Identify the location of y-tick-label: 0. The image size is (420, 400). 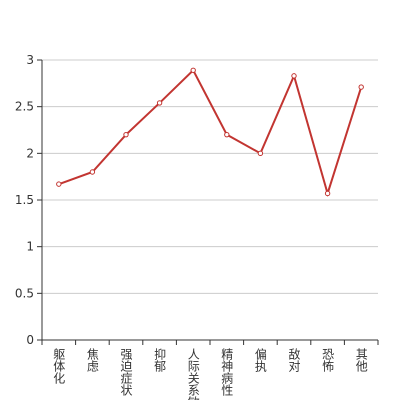
(30, 340).